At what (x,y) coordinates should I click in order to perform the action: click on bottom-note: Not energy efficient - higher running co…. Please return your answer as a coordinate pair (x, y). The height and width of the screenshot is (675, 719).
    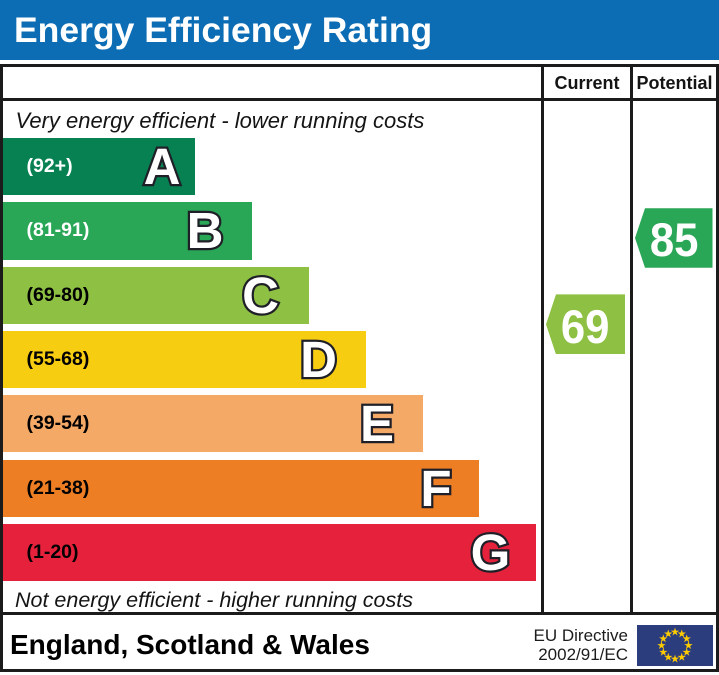
    Looking at the image, I should click on (214, 599).